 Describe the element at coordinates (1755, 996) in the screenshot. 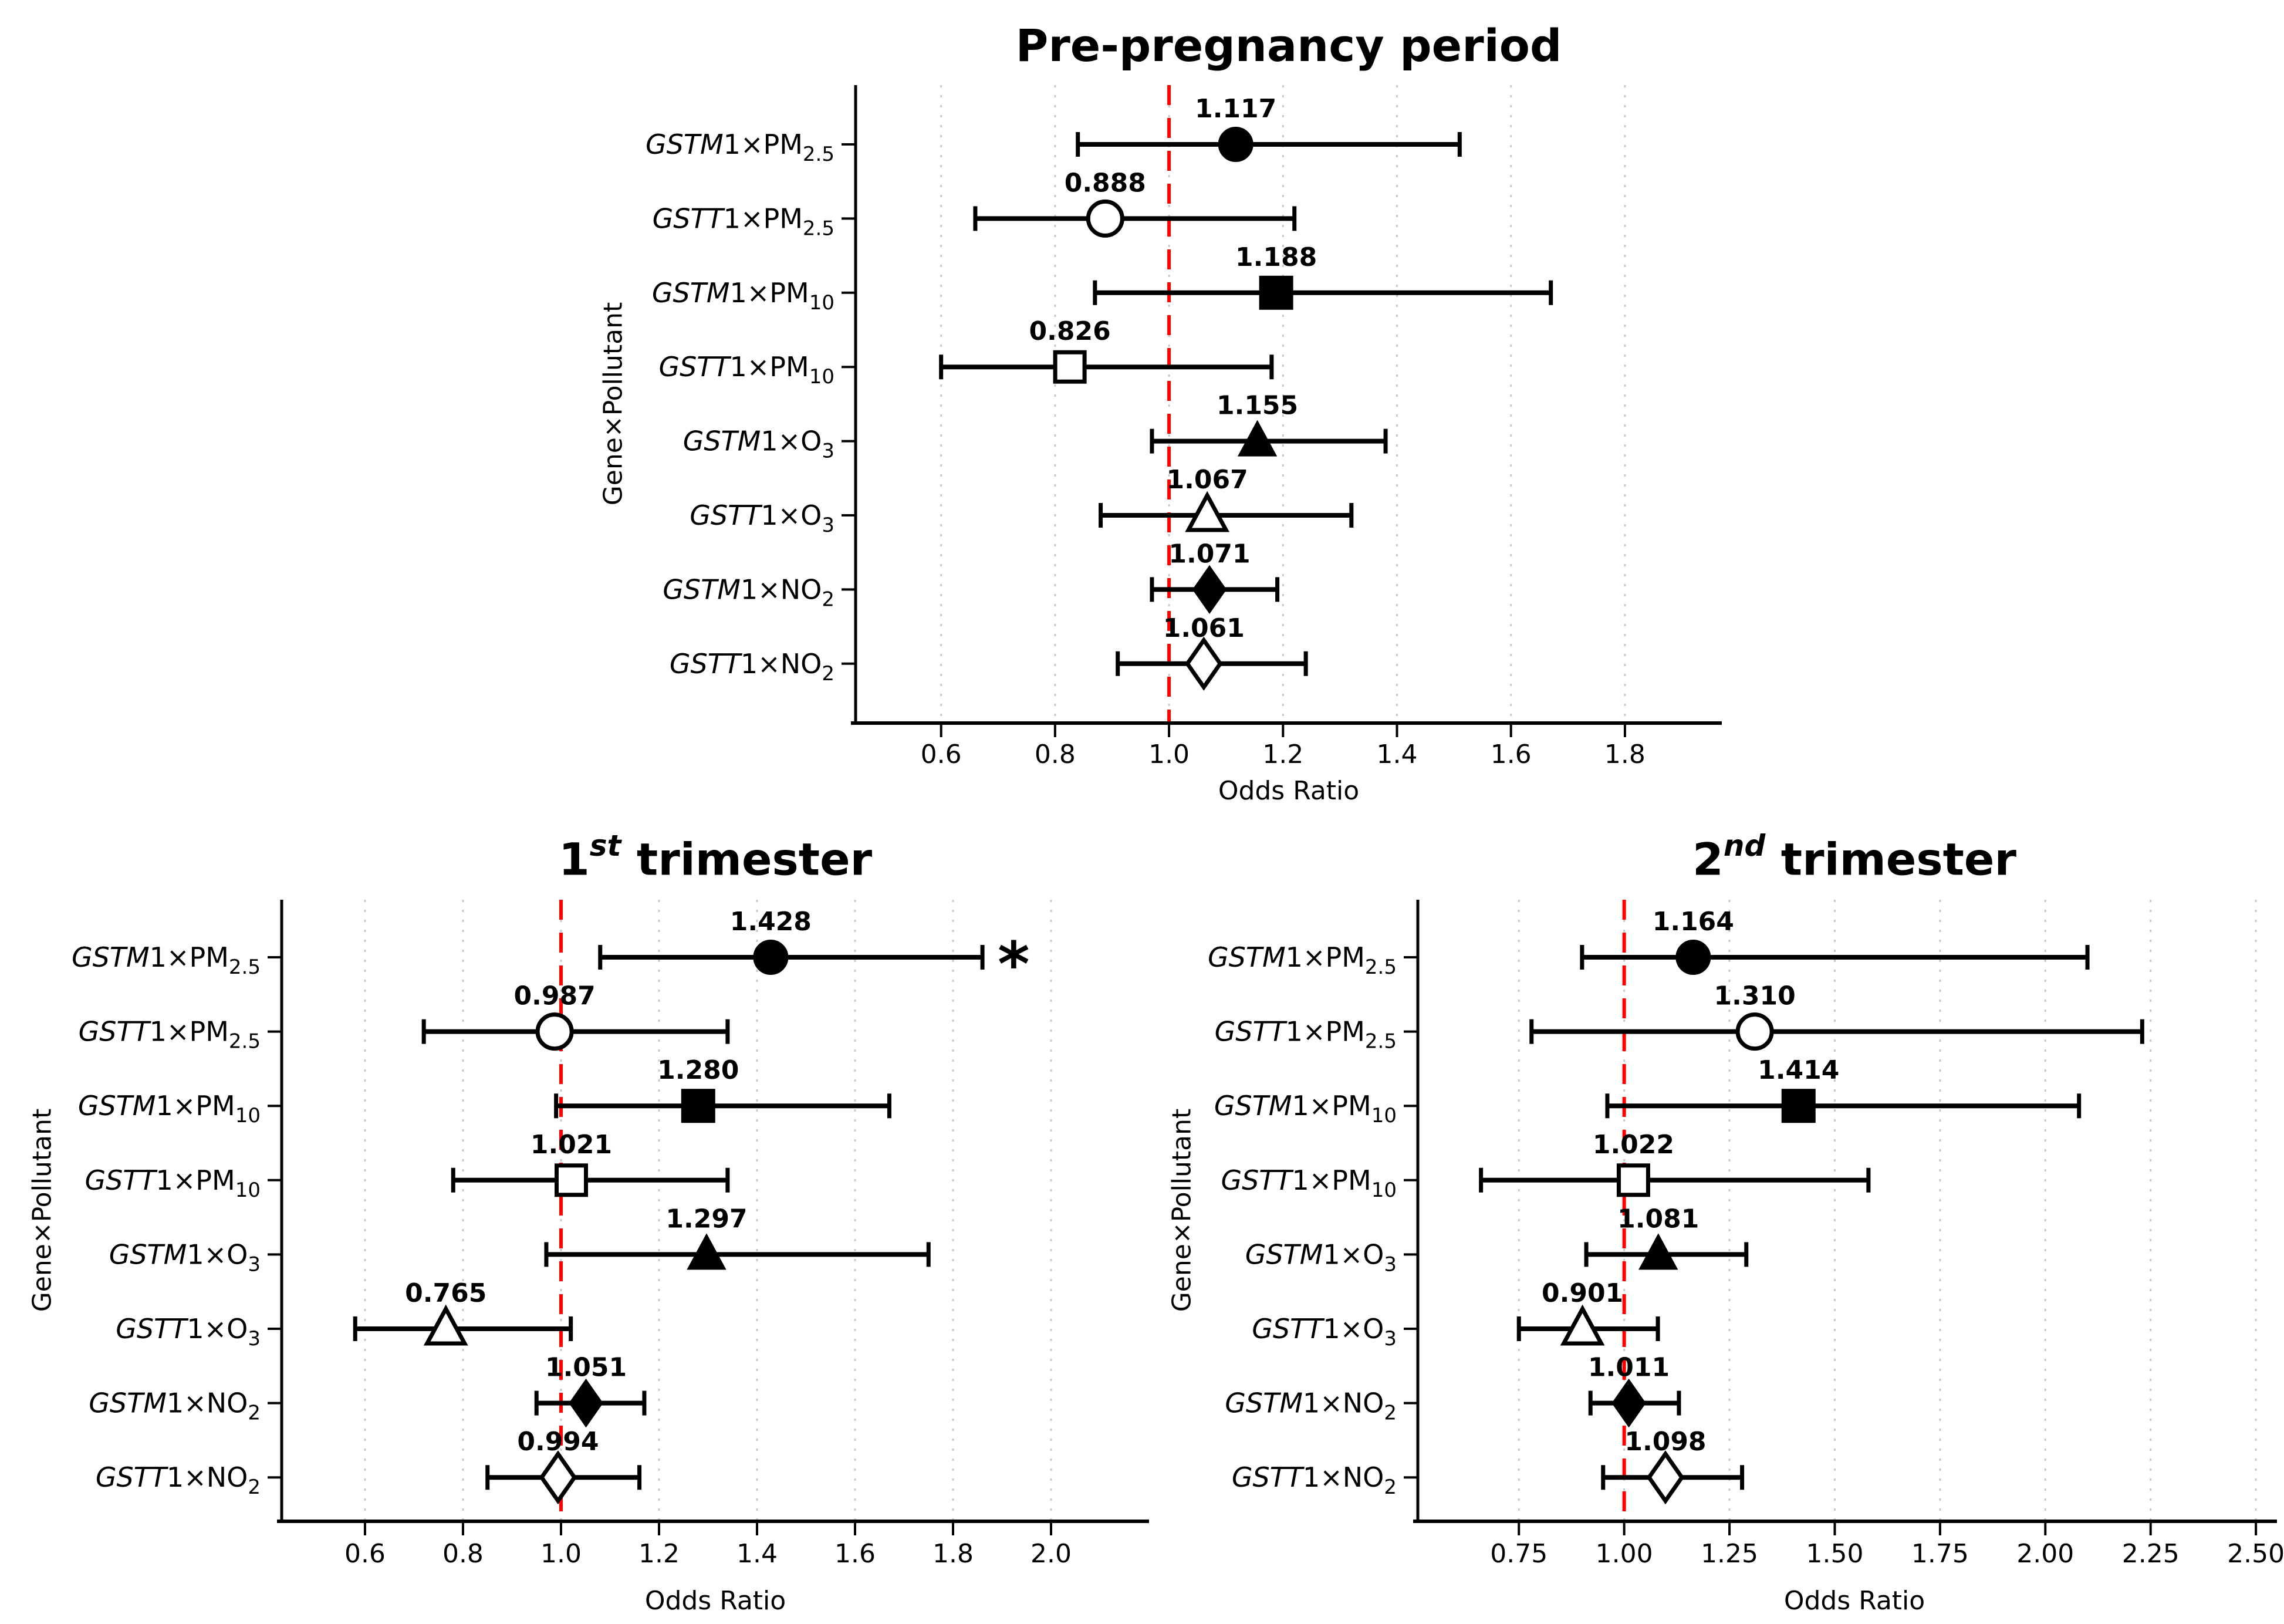

I see `or-value-label: 1.310` at that location.